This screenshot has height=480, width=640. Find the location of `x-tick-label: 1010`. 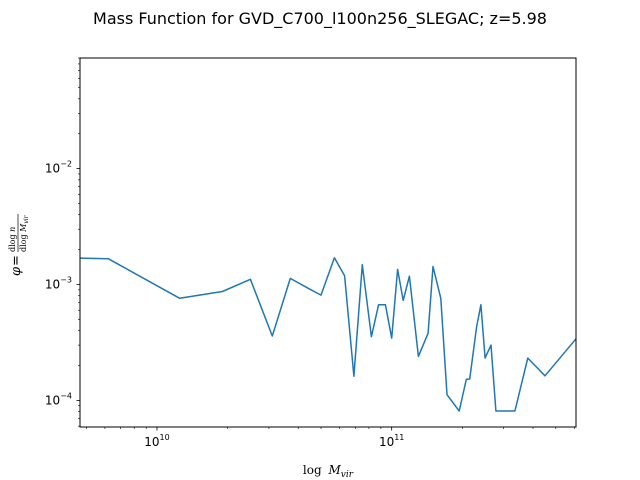

x-tick-label: 1010 is located at coordinates (156, 441).